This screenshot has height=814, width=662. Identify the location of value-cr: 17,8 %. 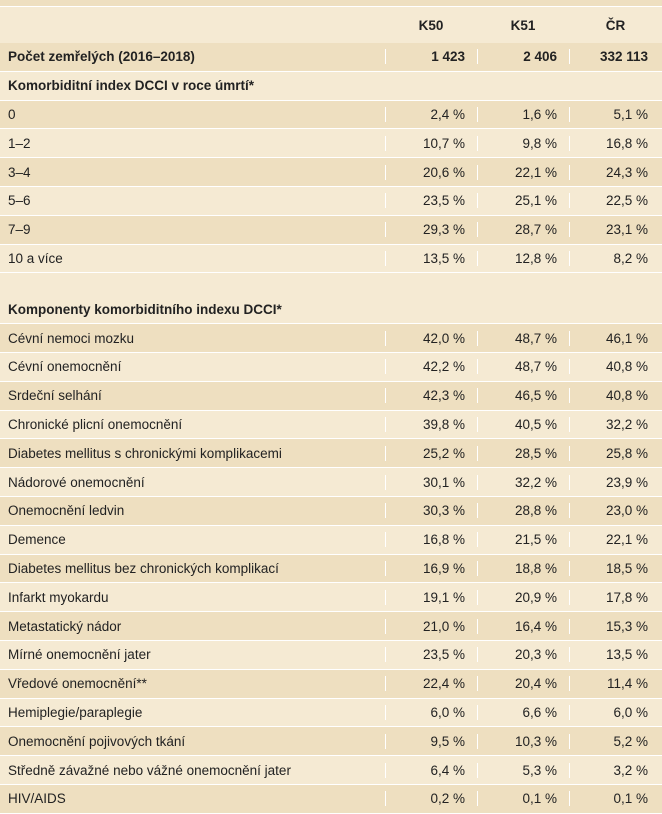
(615, 597).